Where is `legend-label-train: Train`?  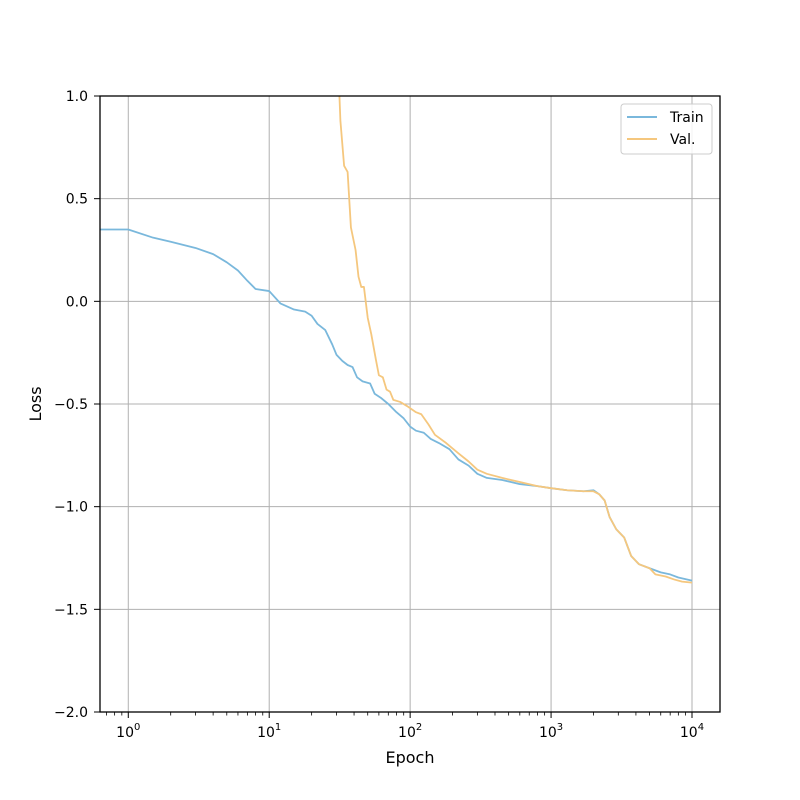
legend-label-train: Train is located at coordinates (686, 118).